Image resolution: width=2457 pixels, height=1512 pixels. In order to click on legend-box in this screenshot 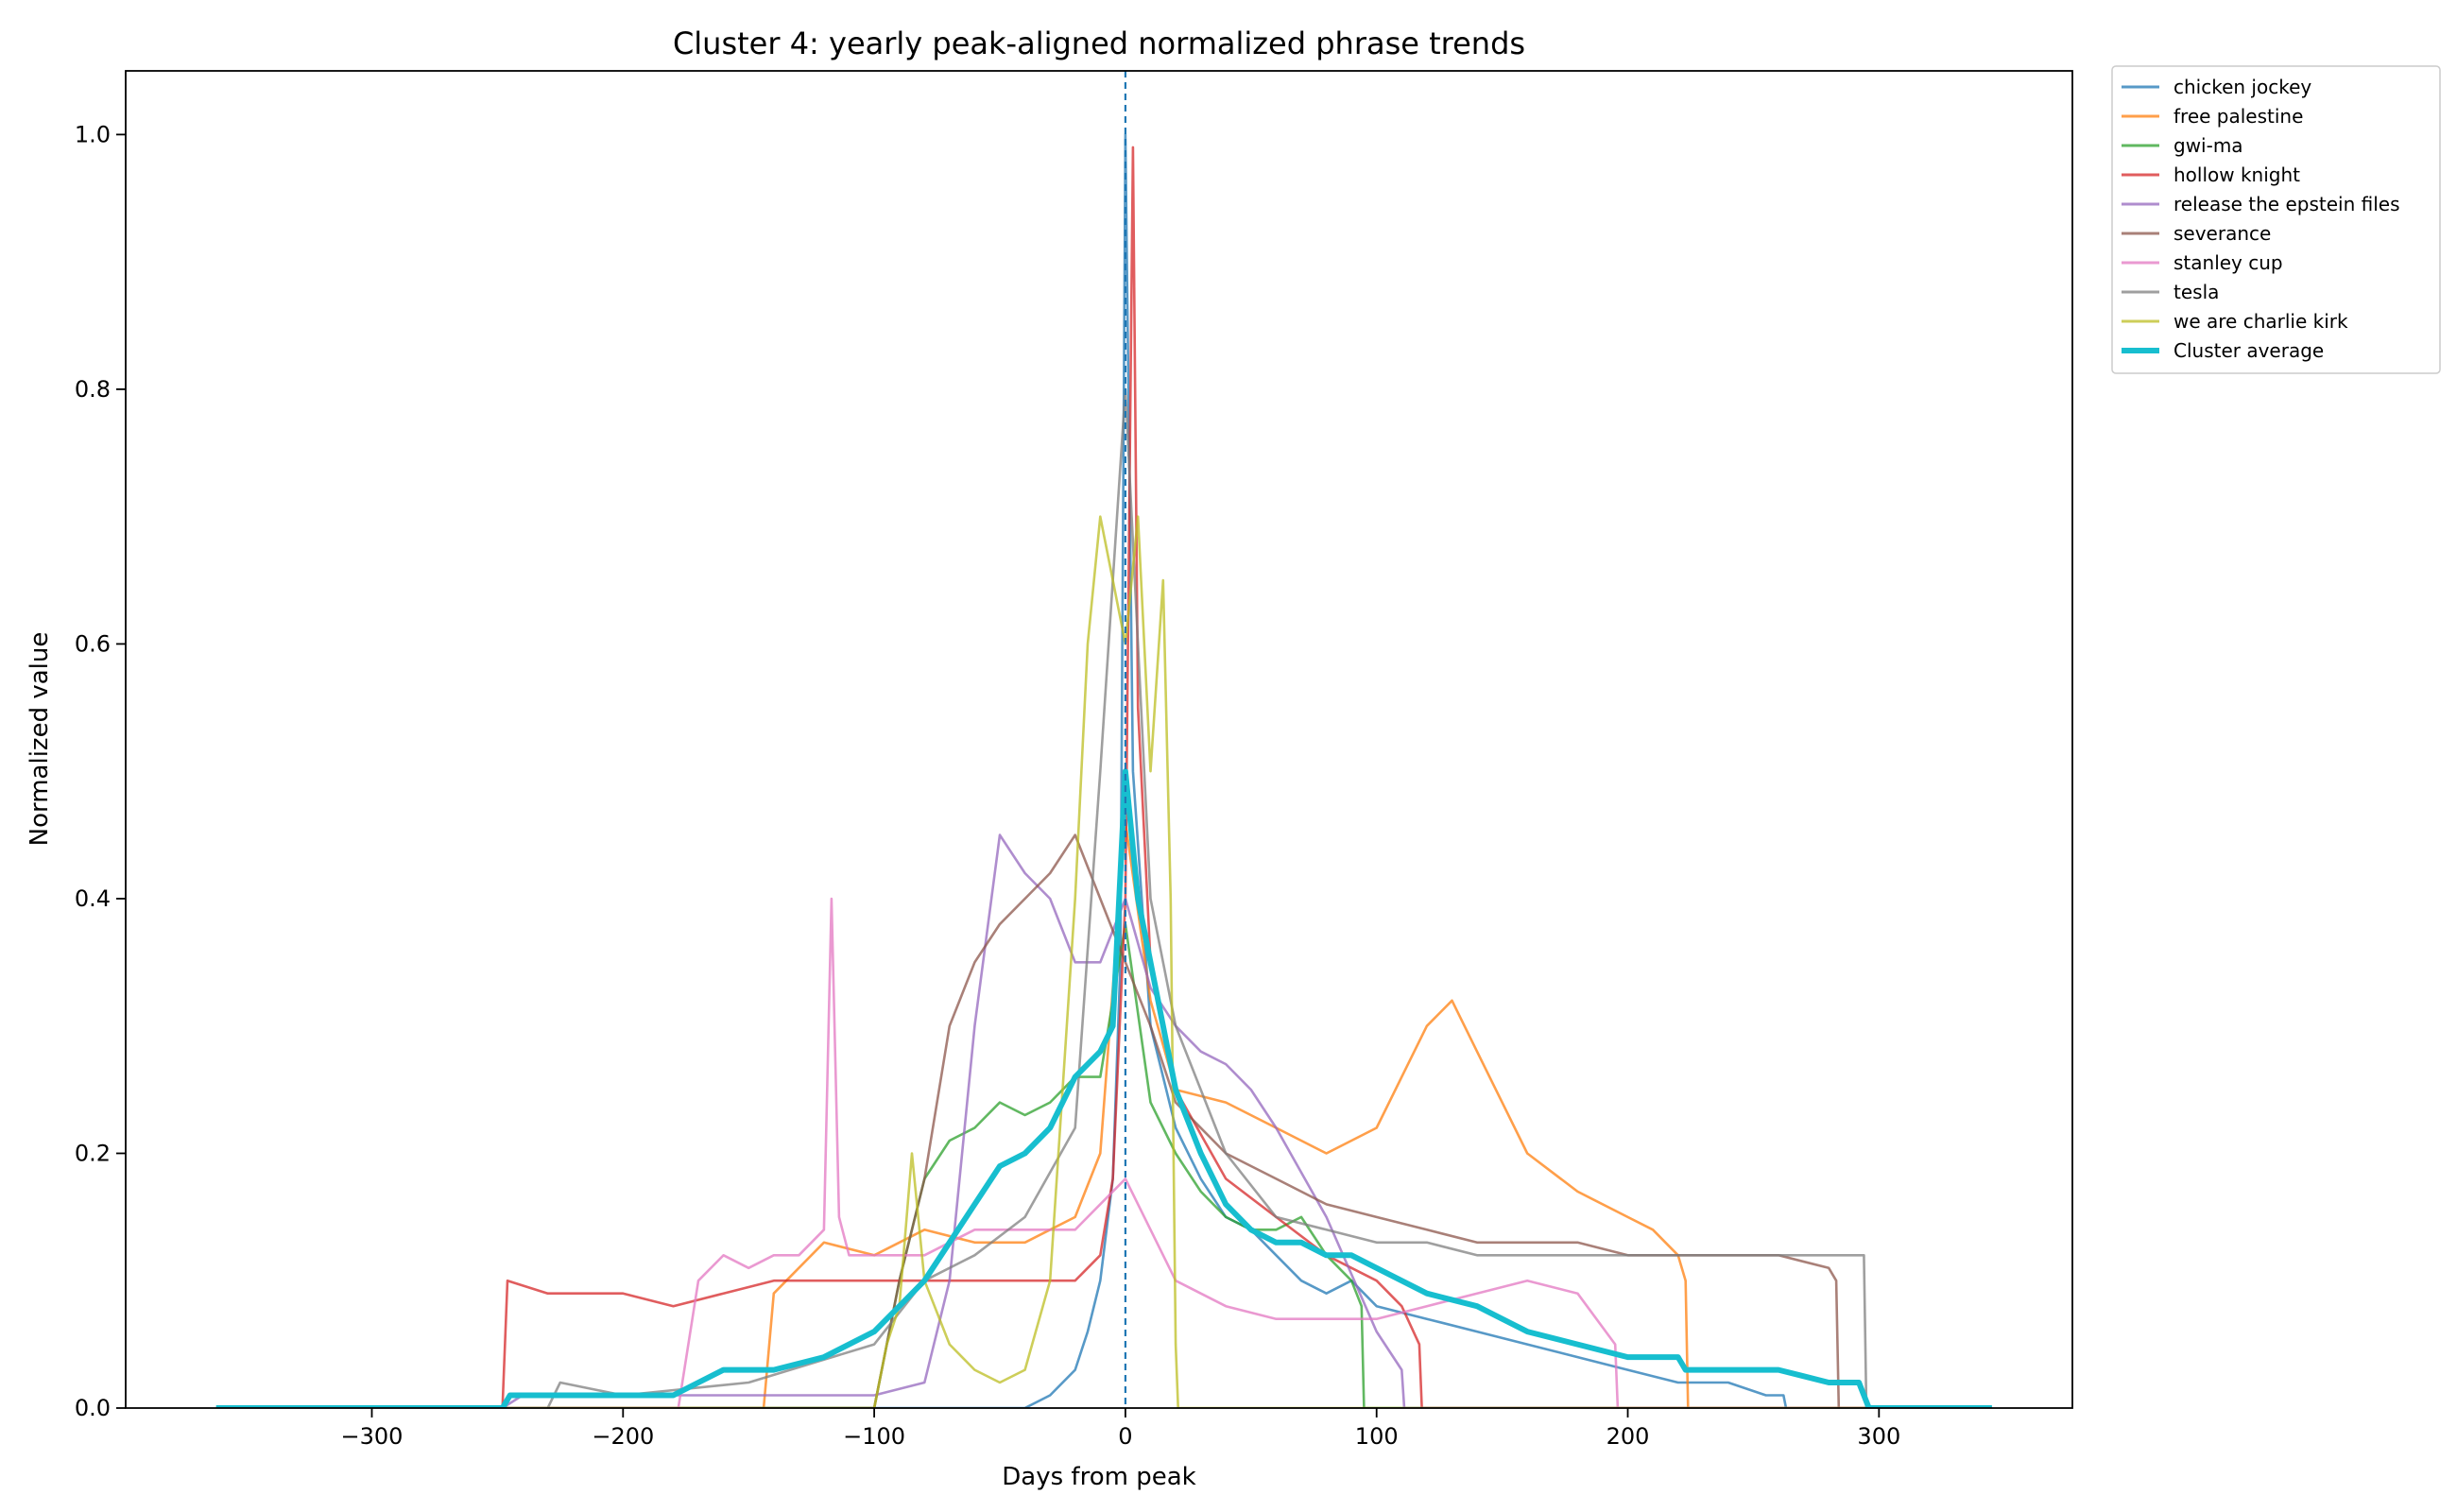, I will do `click(2276, 219)`.